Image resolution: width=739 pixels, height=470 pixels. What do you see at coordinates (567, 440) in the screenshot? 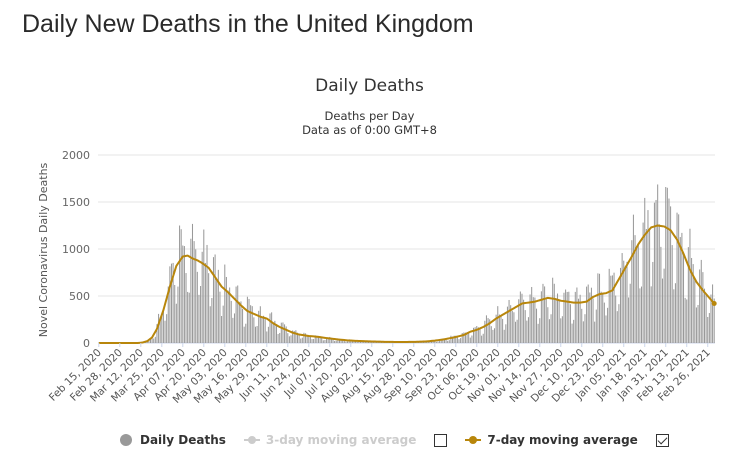
I see `legend-item-7-day-average: 7-day moving average` at bounding box center [567, 440].